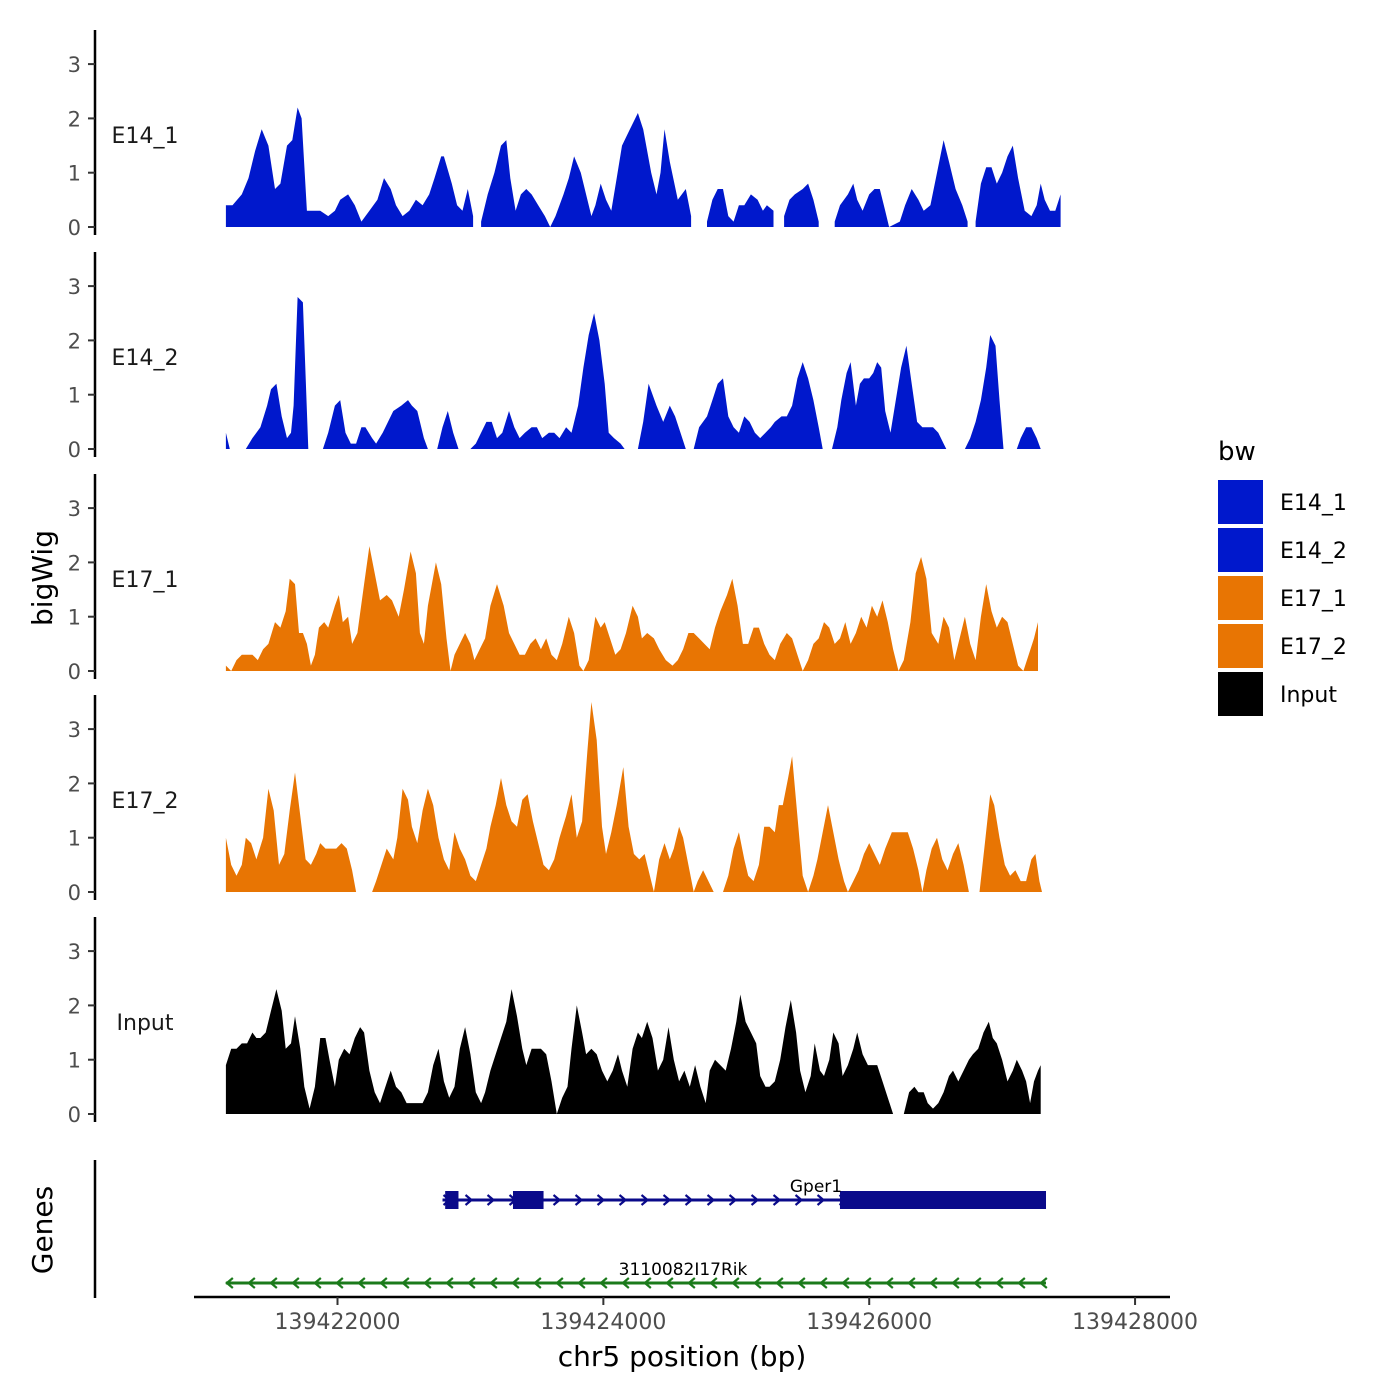  Describe the element at coordinates (145, 1023) in the screenshot. I see `track-label: Input` at that location.